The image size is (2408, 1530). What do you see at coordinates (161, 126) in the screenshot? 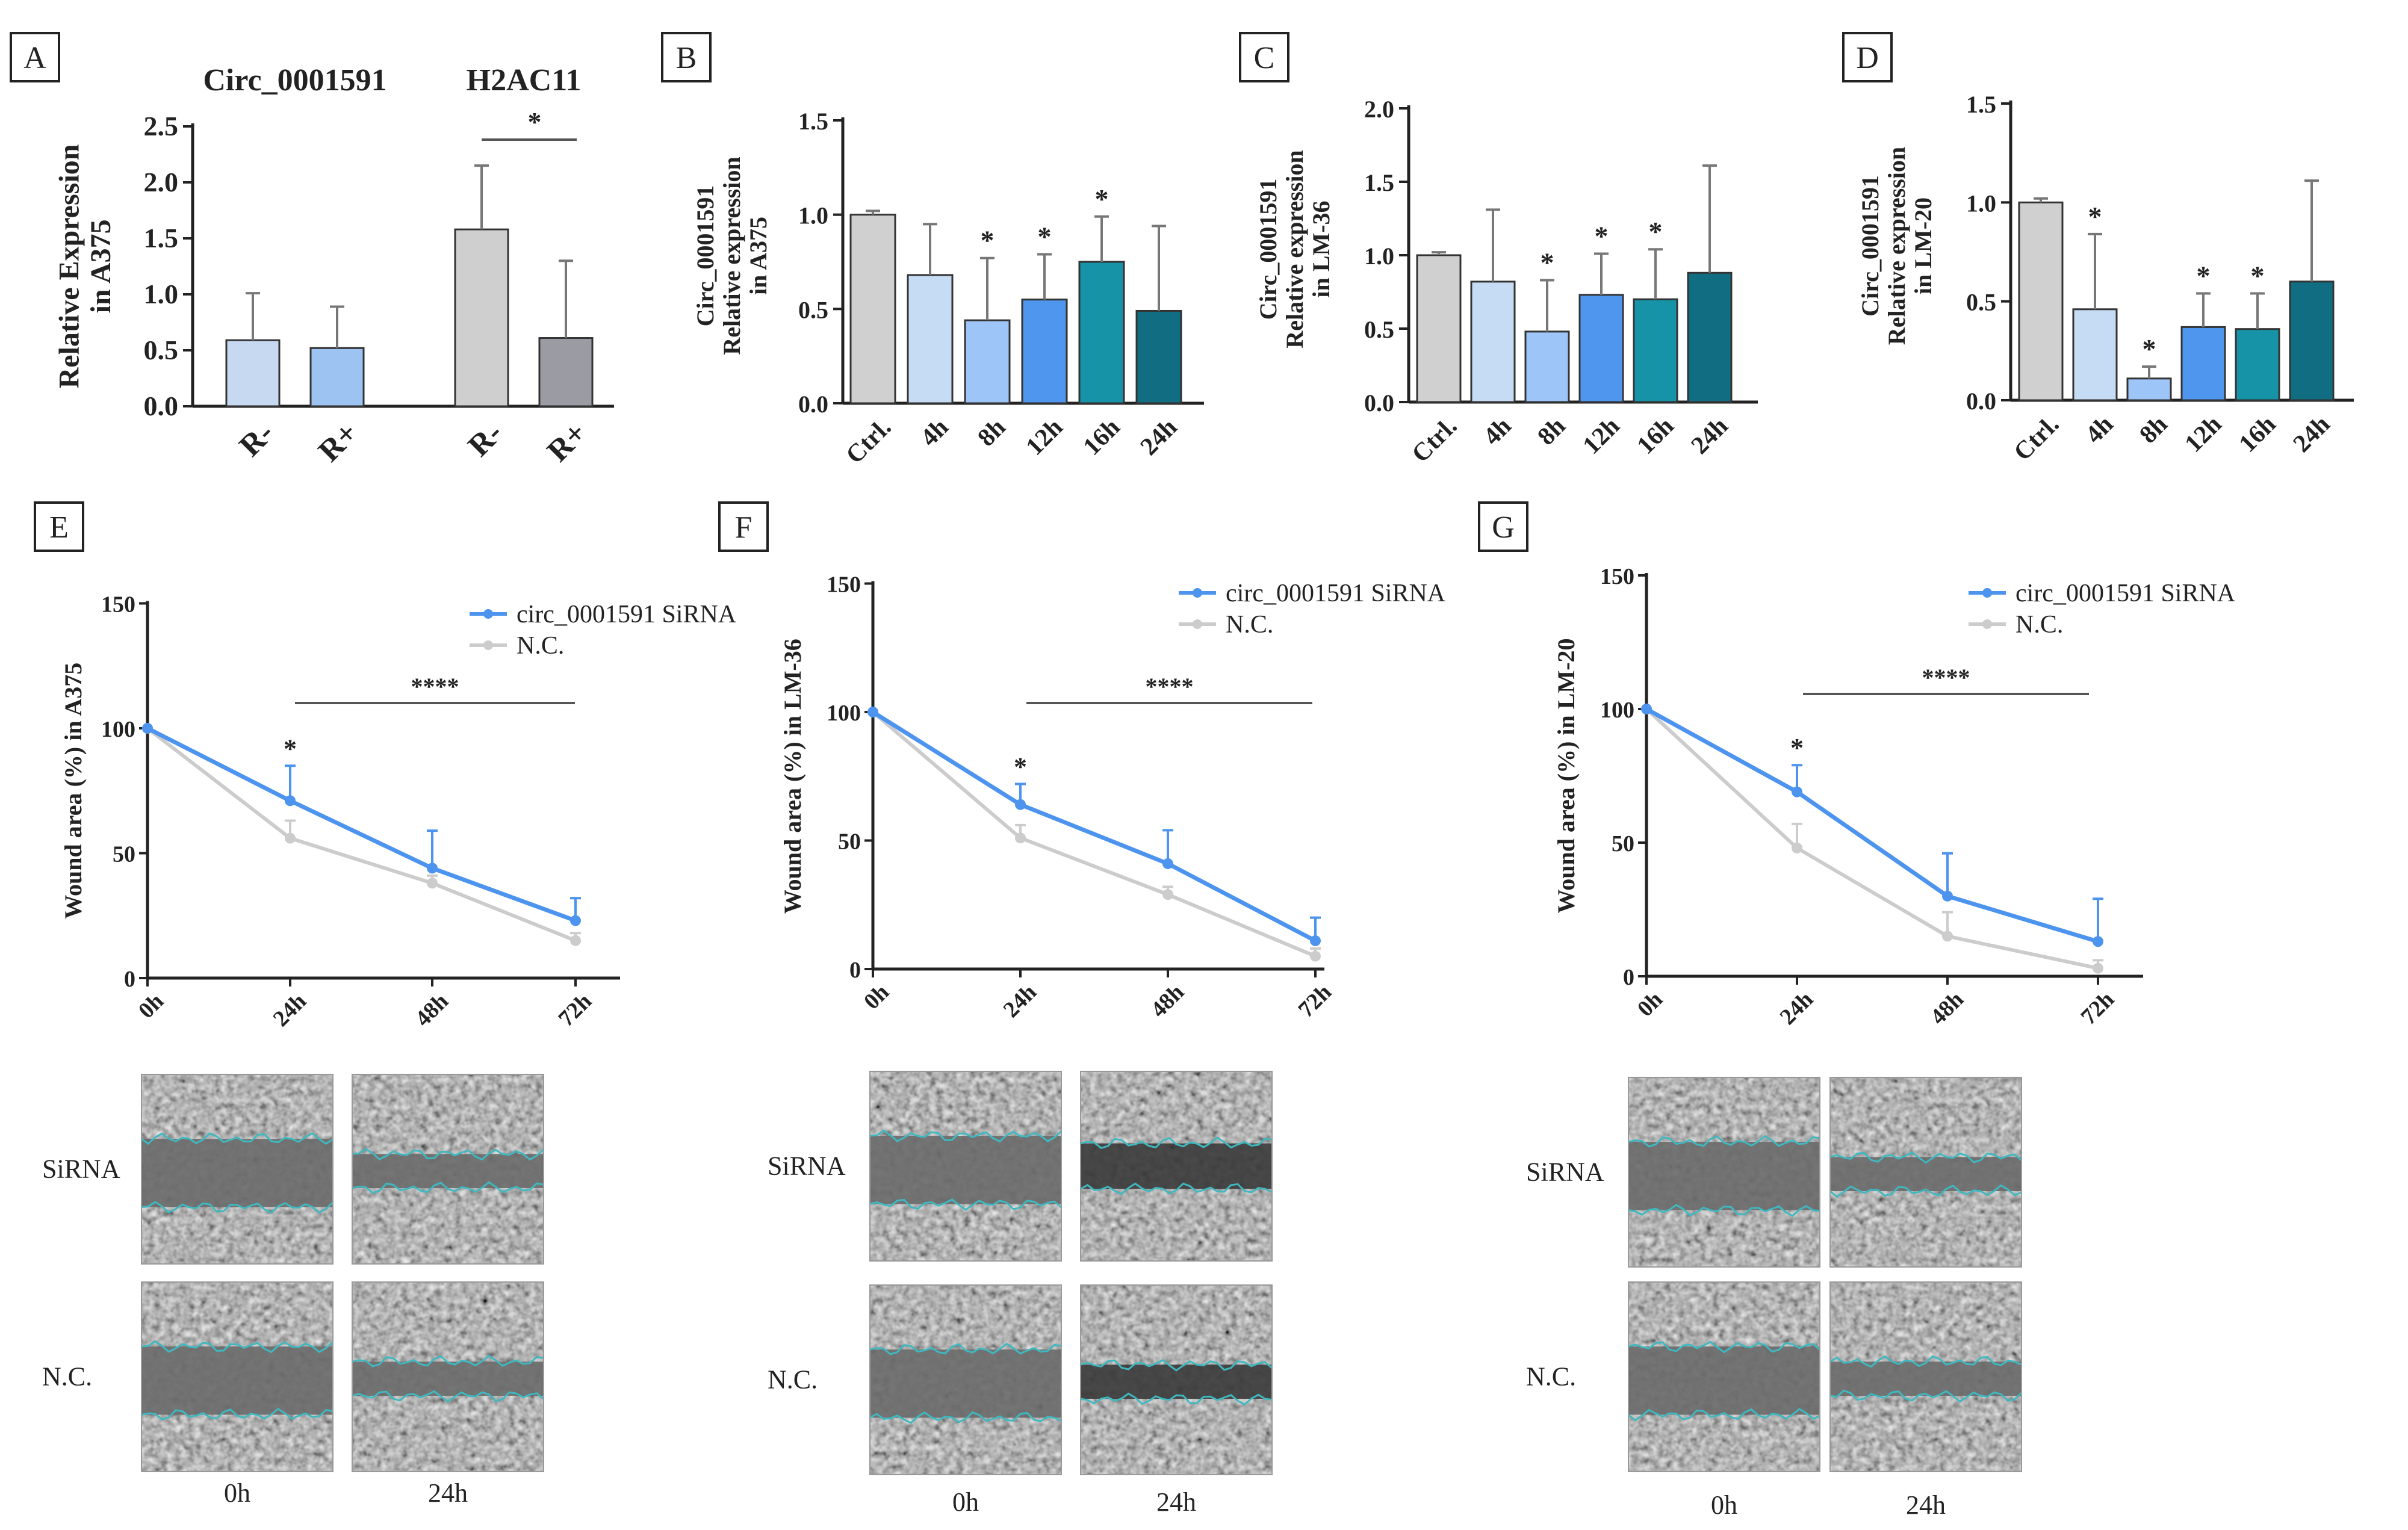
I see `y-tick-label: 2.5` at bounding box center [161, 126].